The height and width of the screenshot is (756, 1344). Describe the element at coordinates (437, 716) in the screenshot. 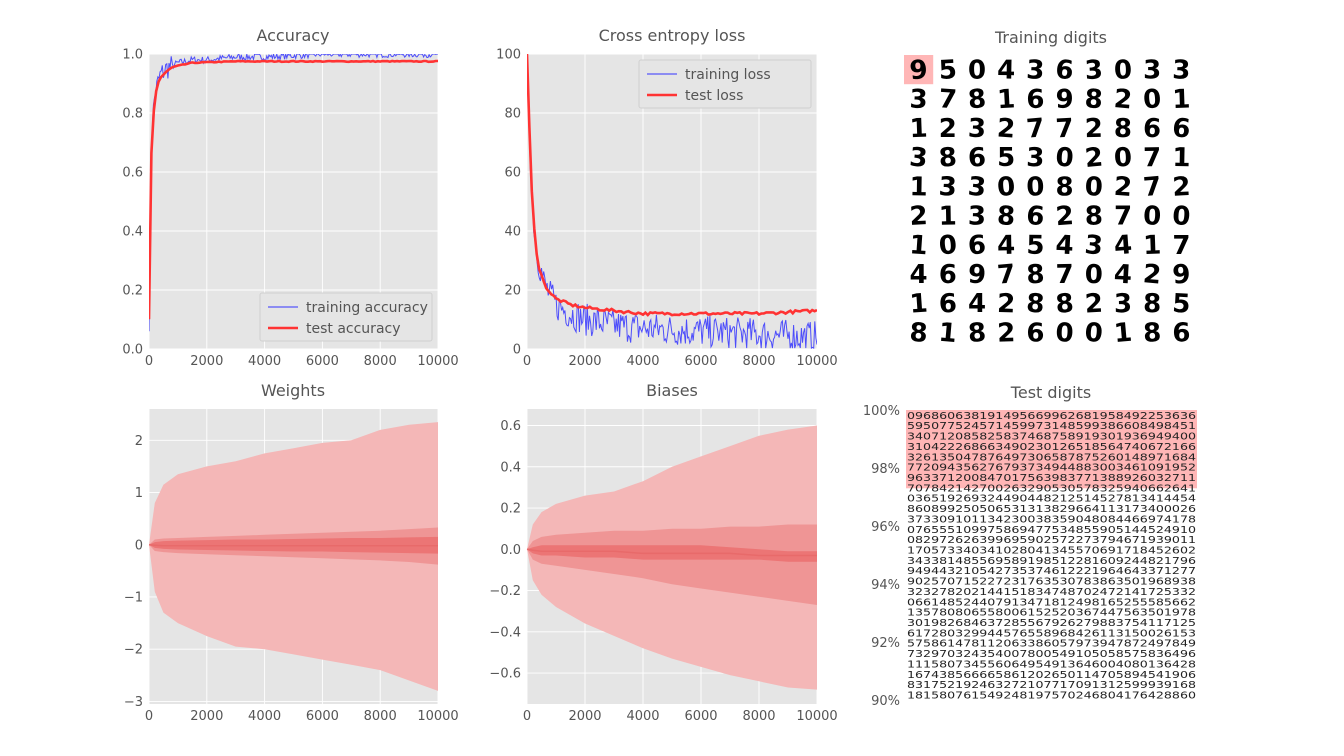

I see `weights-x-tick-label: 10000` at that location.